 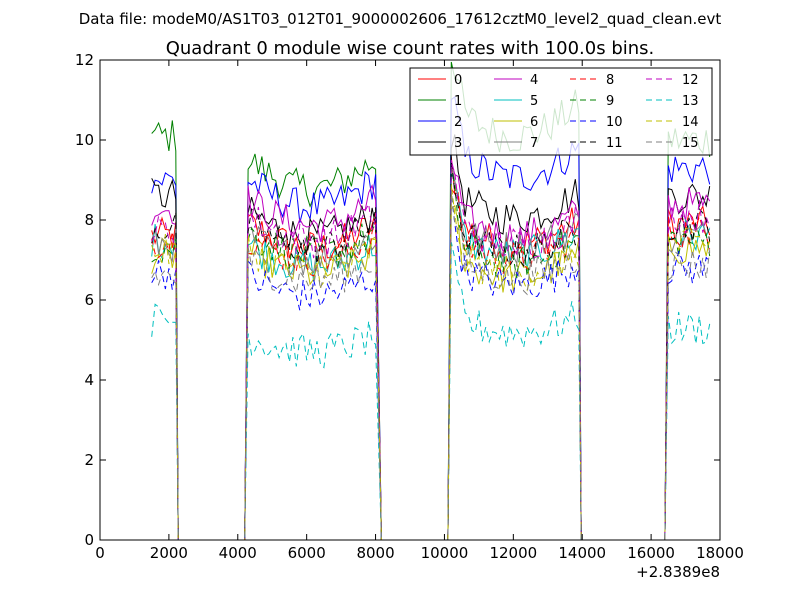 What do you see at coordinates (614, 122) in the screenshot?
I see `legend-label-10: 10` at bounding box center [614, 122].